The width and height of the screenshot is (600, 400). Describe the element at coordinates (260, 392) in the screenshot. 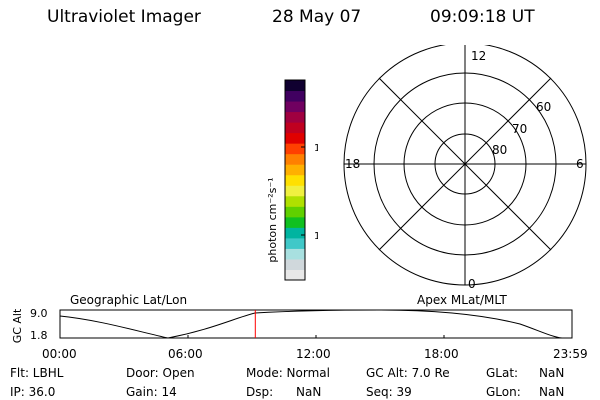

I see `dsp-label: Dsp:` at that location.